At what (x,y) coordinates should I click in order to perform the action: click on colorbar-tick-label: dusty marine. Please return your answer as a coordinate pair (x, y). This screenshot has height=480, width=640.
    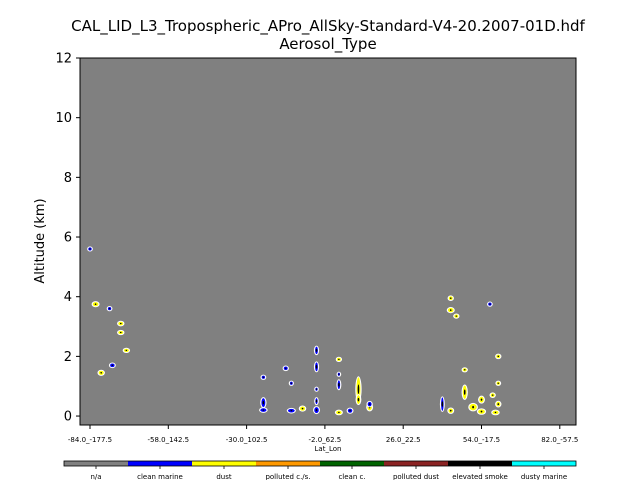
    Looking at the image, I should click on (544, 476).